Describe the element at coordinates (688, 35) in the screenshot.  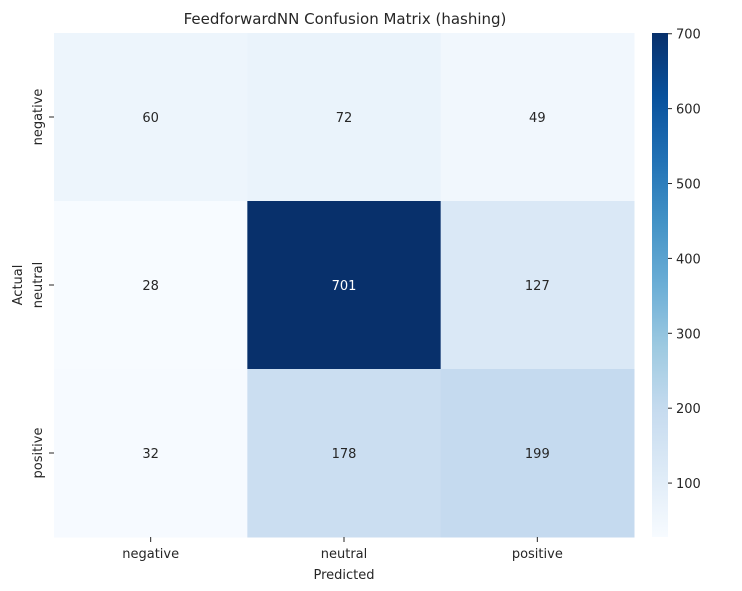
I see `colorbar-tick-label-700: 700` at that location.